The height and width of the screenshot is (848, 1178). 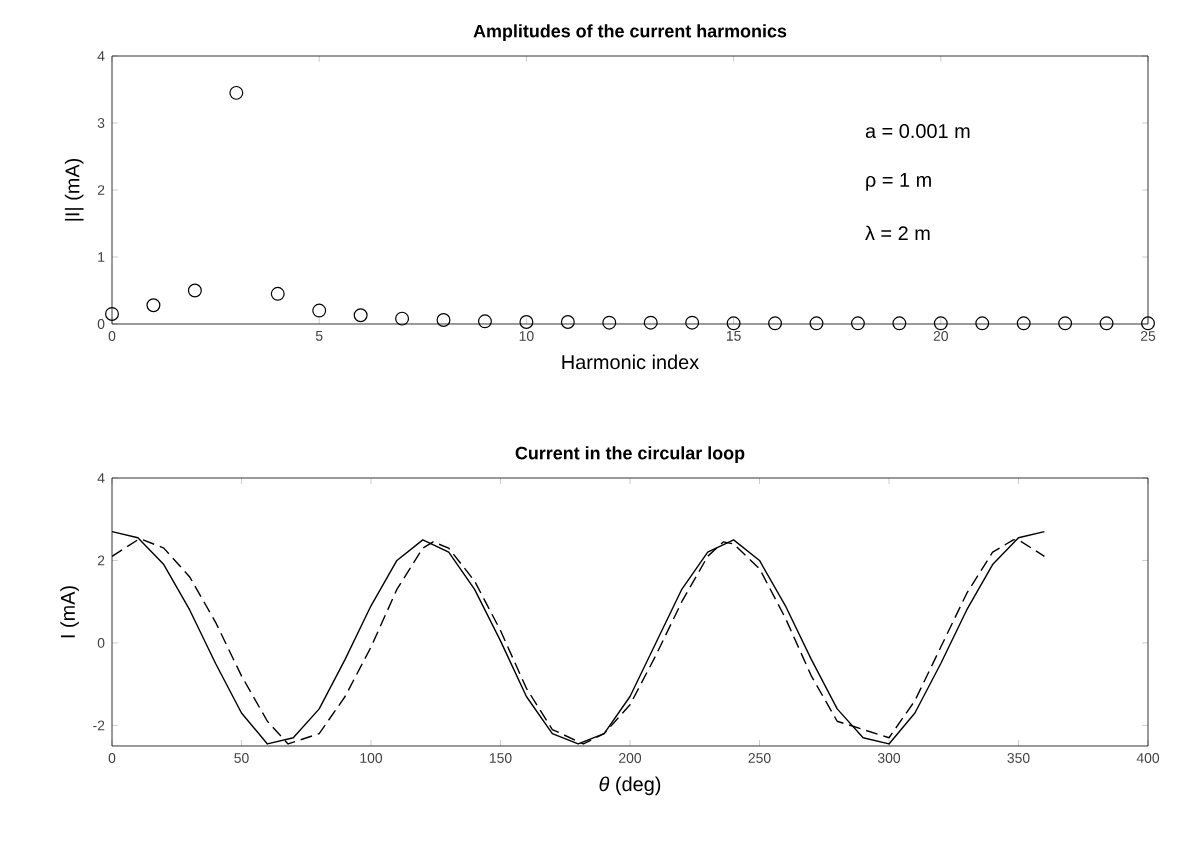 What do you see at coordinates (630, 32) in the screenshot?
I see `chart-title: Amplitudes of the current harmonics` at bounding box center [630, 32].